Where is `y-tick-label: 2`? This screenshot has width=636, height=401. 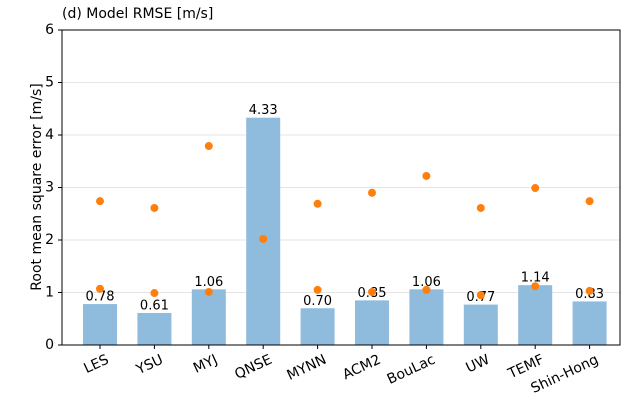
y-tick-label: 2 is located at coordinates (49, 240).